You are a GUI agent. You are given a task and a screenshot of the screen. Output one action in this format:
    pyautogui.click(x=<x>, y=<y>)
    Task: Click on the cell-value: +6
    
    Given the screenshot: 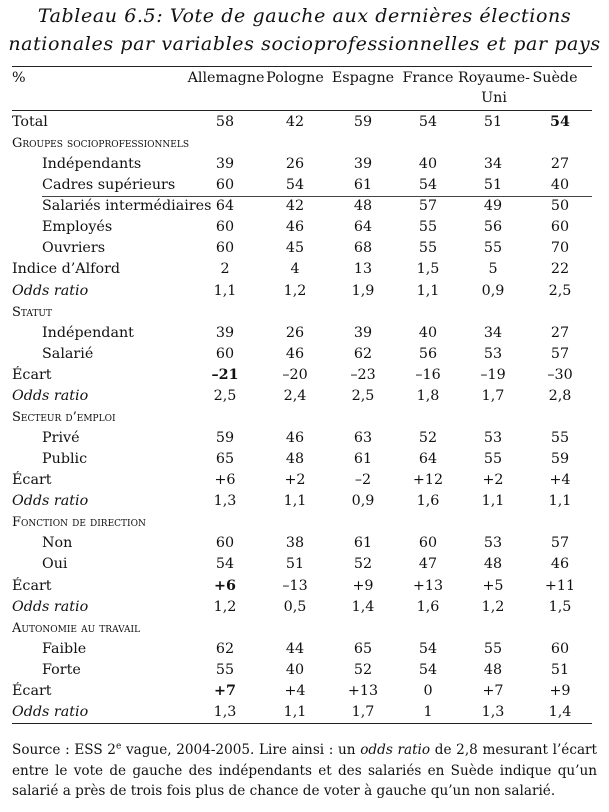 What is the action you would take?
    pyautogui.click(x=225, y=585)
    